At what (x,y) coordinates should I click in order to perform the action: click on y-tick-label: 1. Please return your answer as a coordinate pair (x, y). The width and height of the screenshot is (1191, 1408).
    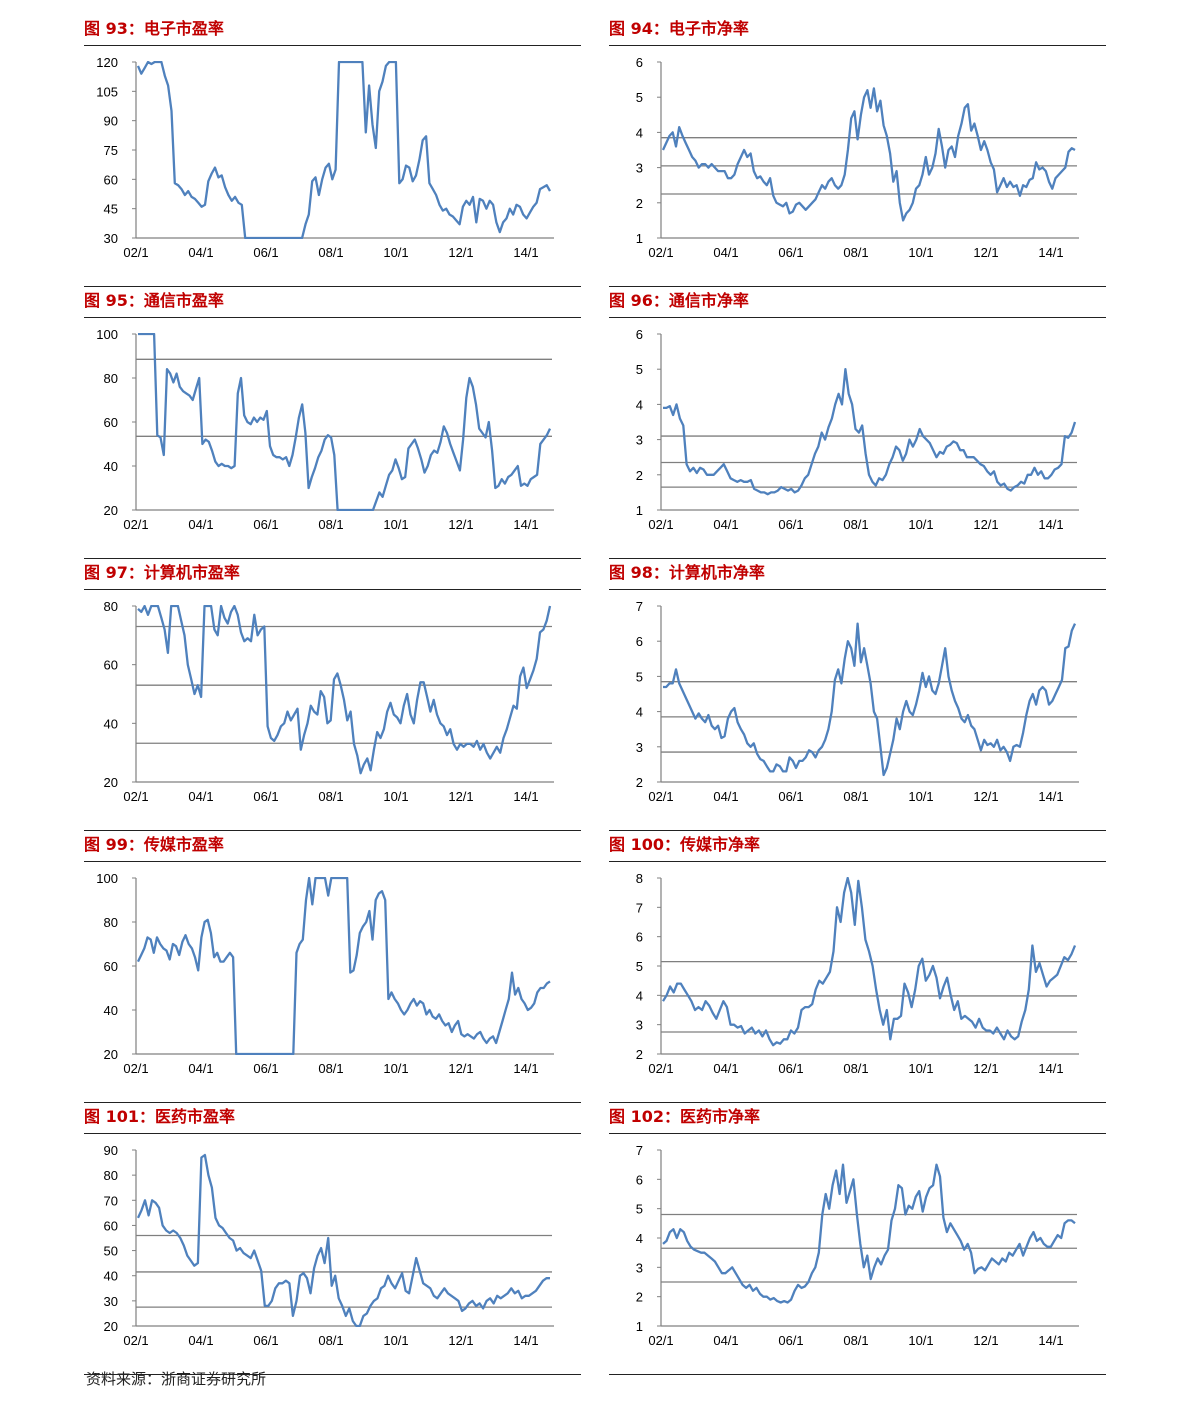
    Looking at the image, I should click on (639, 238).